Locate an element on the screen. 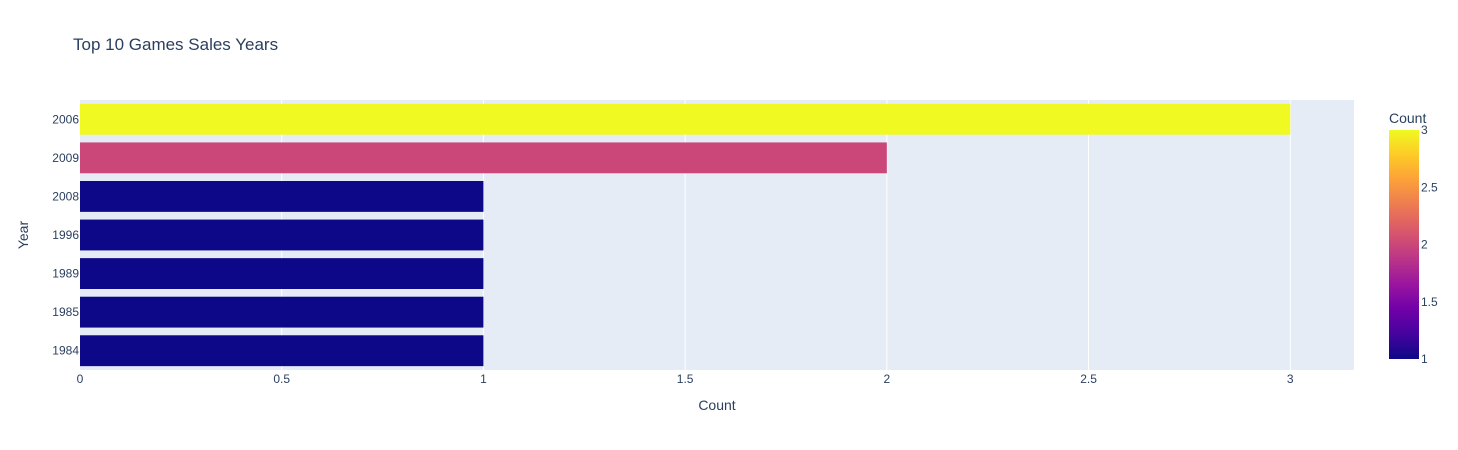 Image resolution: width=1458 pixels, height=450 pixels. colorbar: Count 1 1.5 2 2.5 3 is located at coordinates (1413, 238).